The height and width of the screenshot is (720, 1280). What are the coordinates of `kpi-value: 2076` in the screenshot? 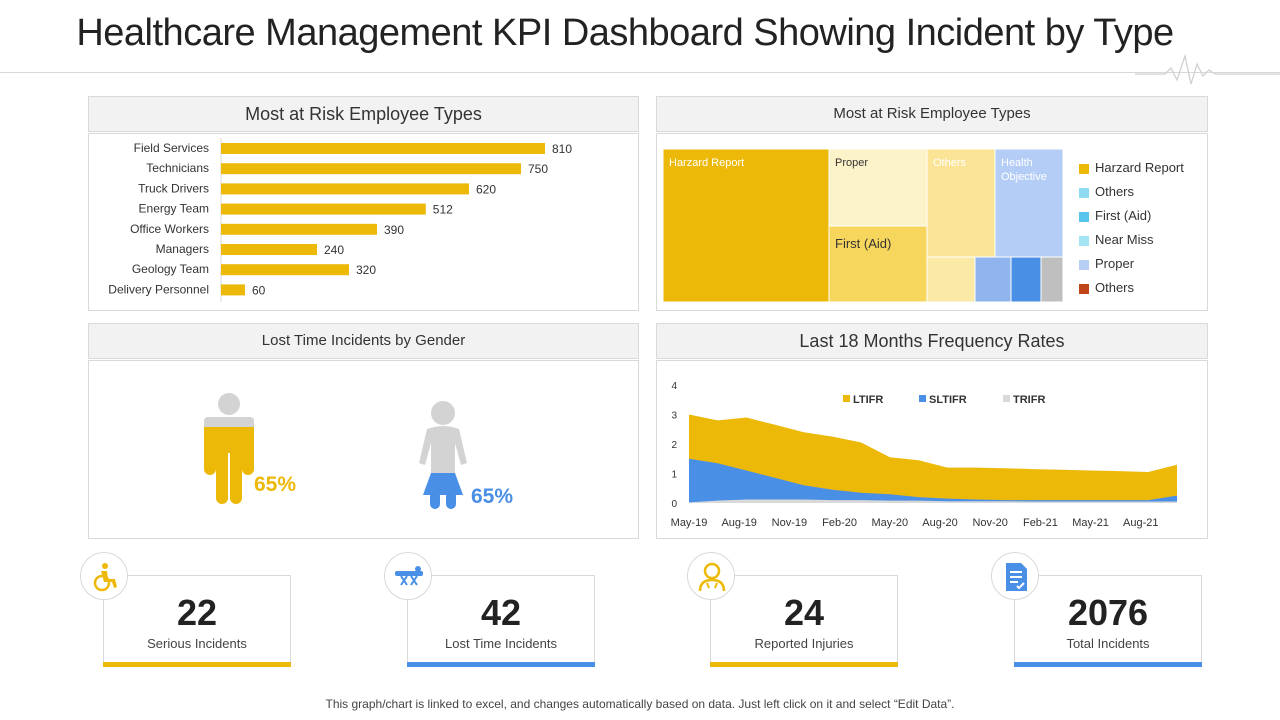 It's located at (1108, 612).